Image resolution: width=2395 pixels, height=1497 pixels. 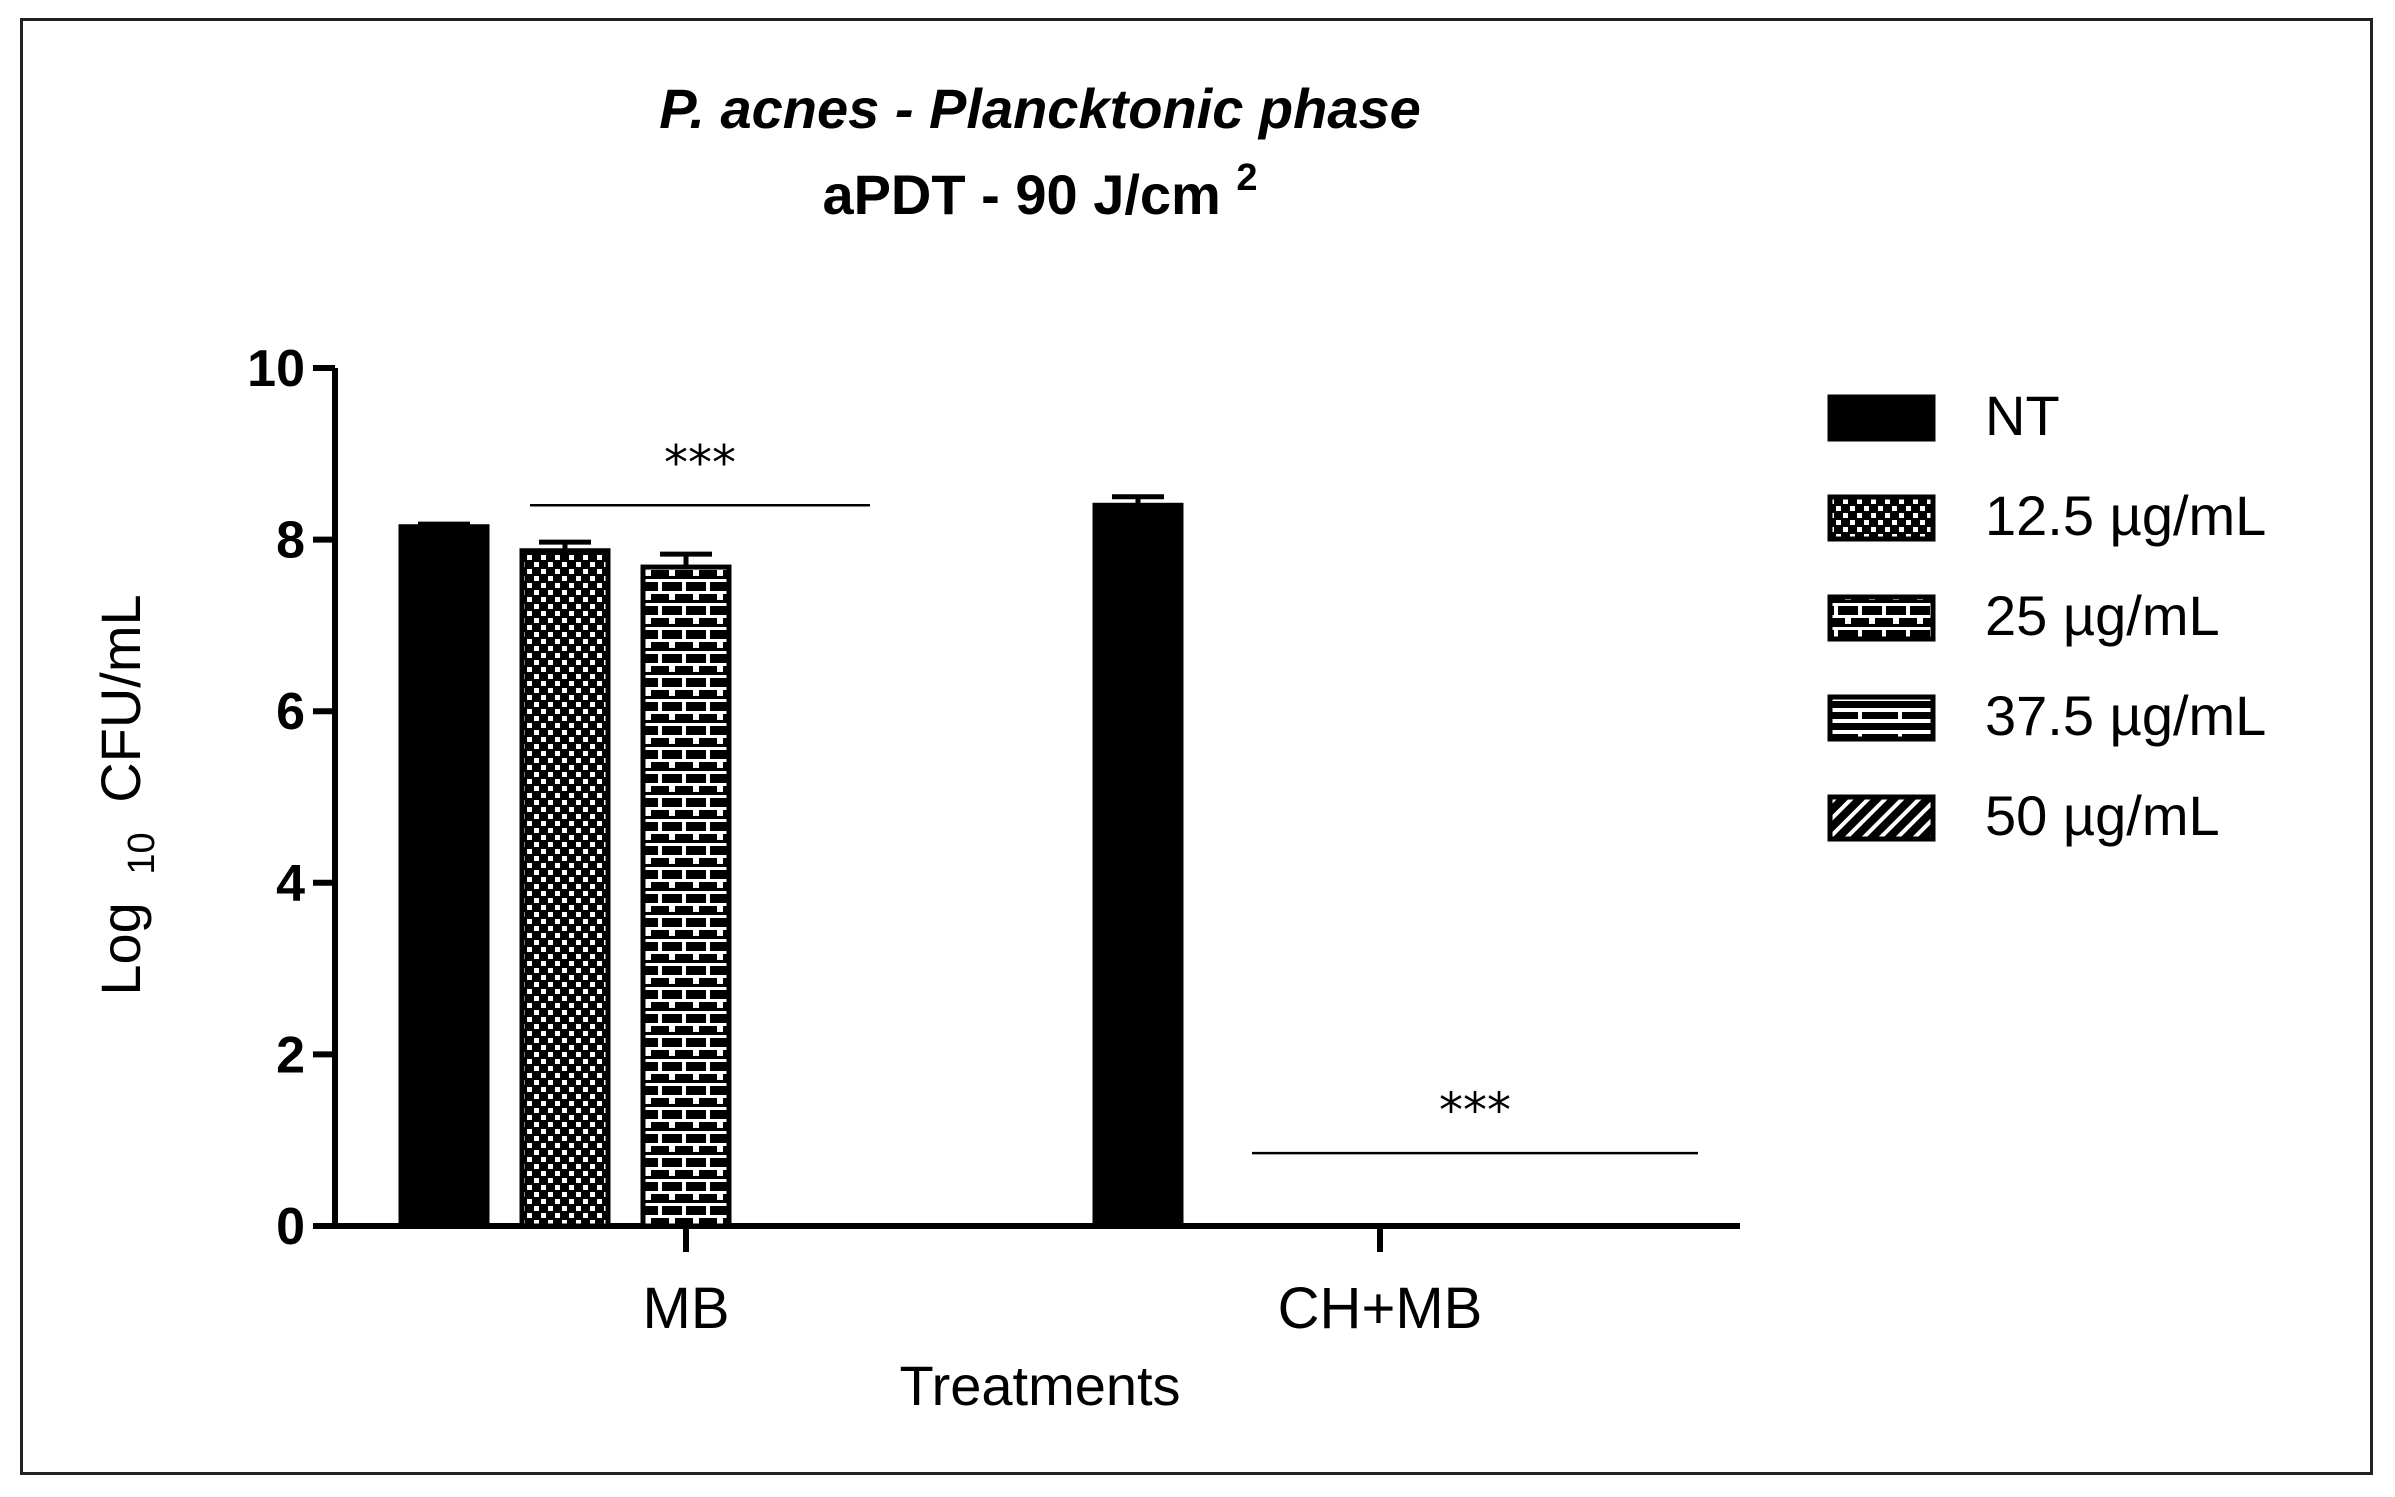 What do you see at coordinates (2125, 515) in the screenshot?
I see `legend-label: 12.5 µg/mL` at bounding box center [2125, 515].